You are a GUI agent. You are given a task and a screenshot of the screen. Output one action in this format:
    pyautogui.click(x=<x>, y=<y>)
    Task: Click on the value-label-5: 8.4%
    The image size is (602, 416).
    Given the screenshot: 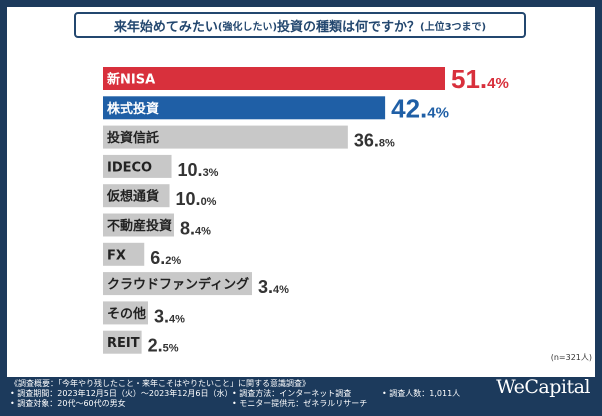 What is the action you would take?
    pyautogui.click(x=195, y=229)
    